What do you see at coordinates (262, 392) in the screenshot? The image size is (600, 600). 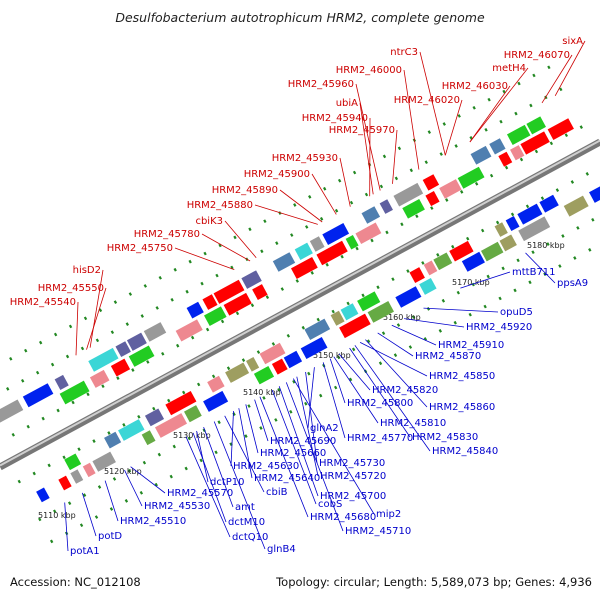 I see `scale-label: 5140 kbp` at bounding box center [262, 392].